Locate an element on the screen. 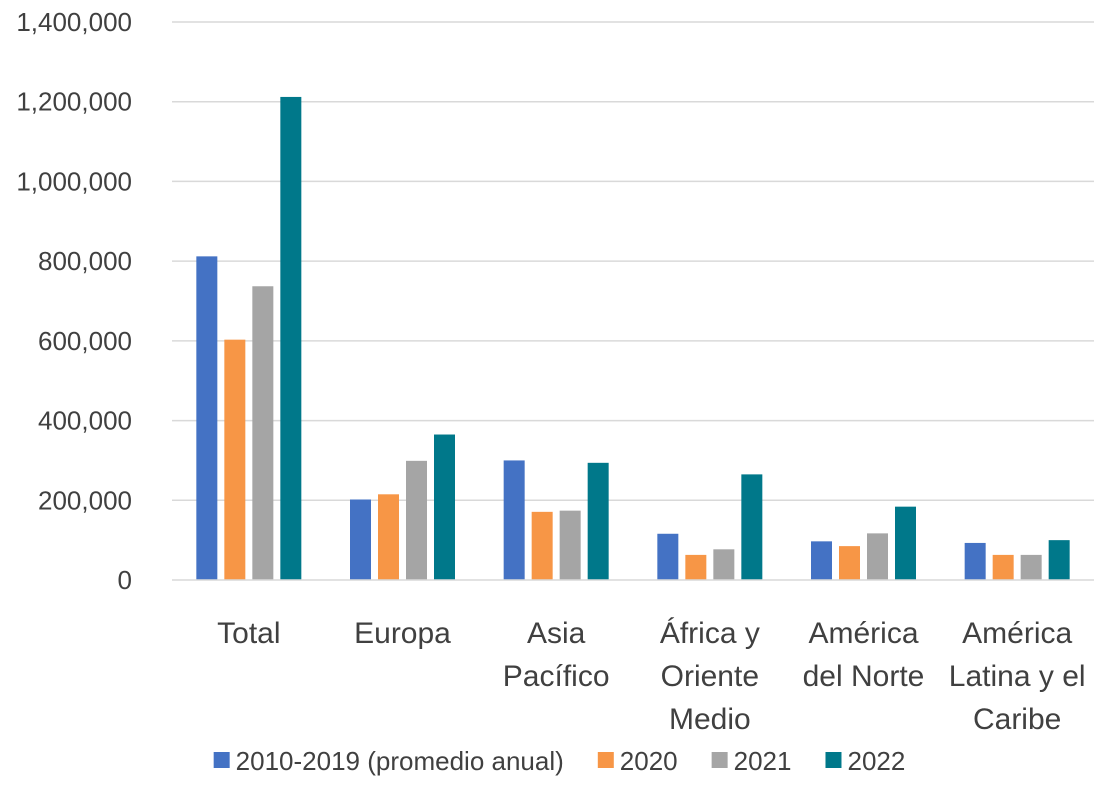 Image resolution: width=1107 pixels, height=802 pixels. category-label: Total is located at coordinates (248, 633).